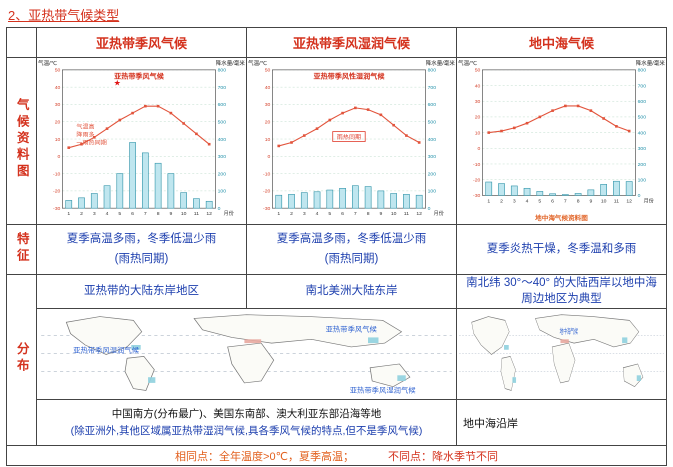  I want to click on feature-mediterranean: 夏季炎热干燥，冬季温和多雨, so click(561, 249).